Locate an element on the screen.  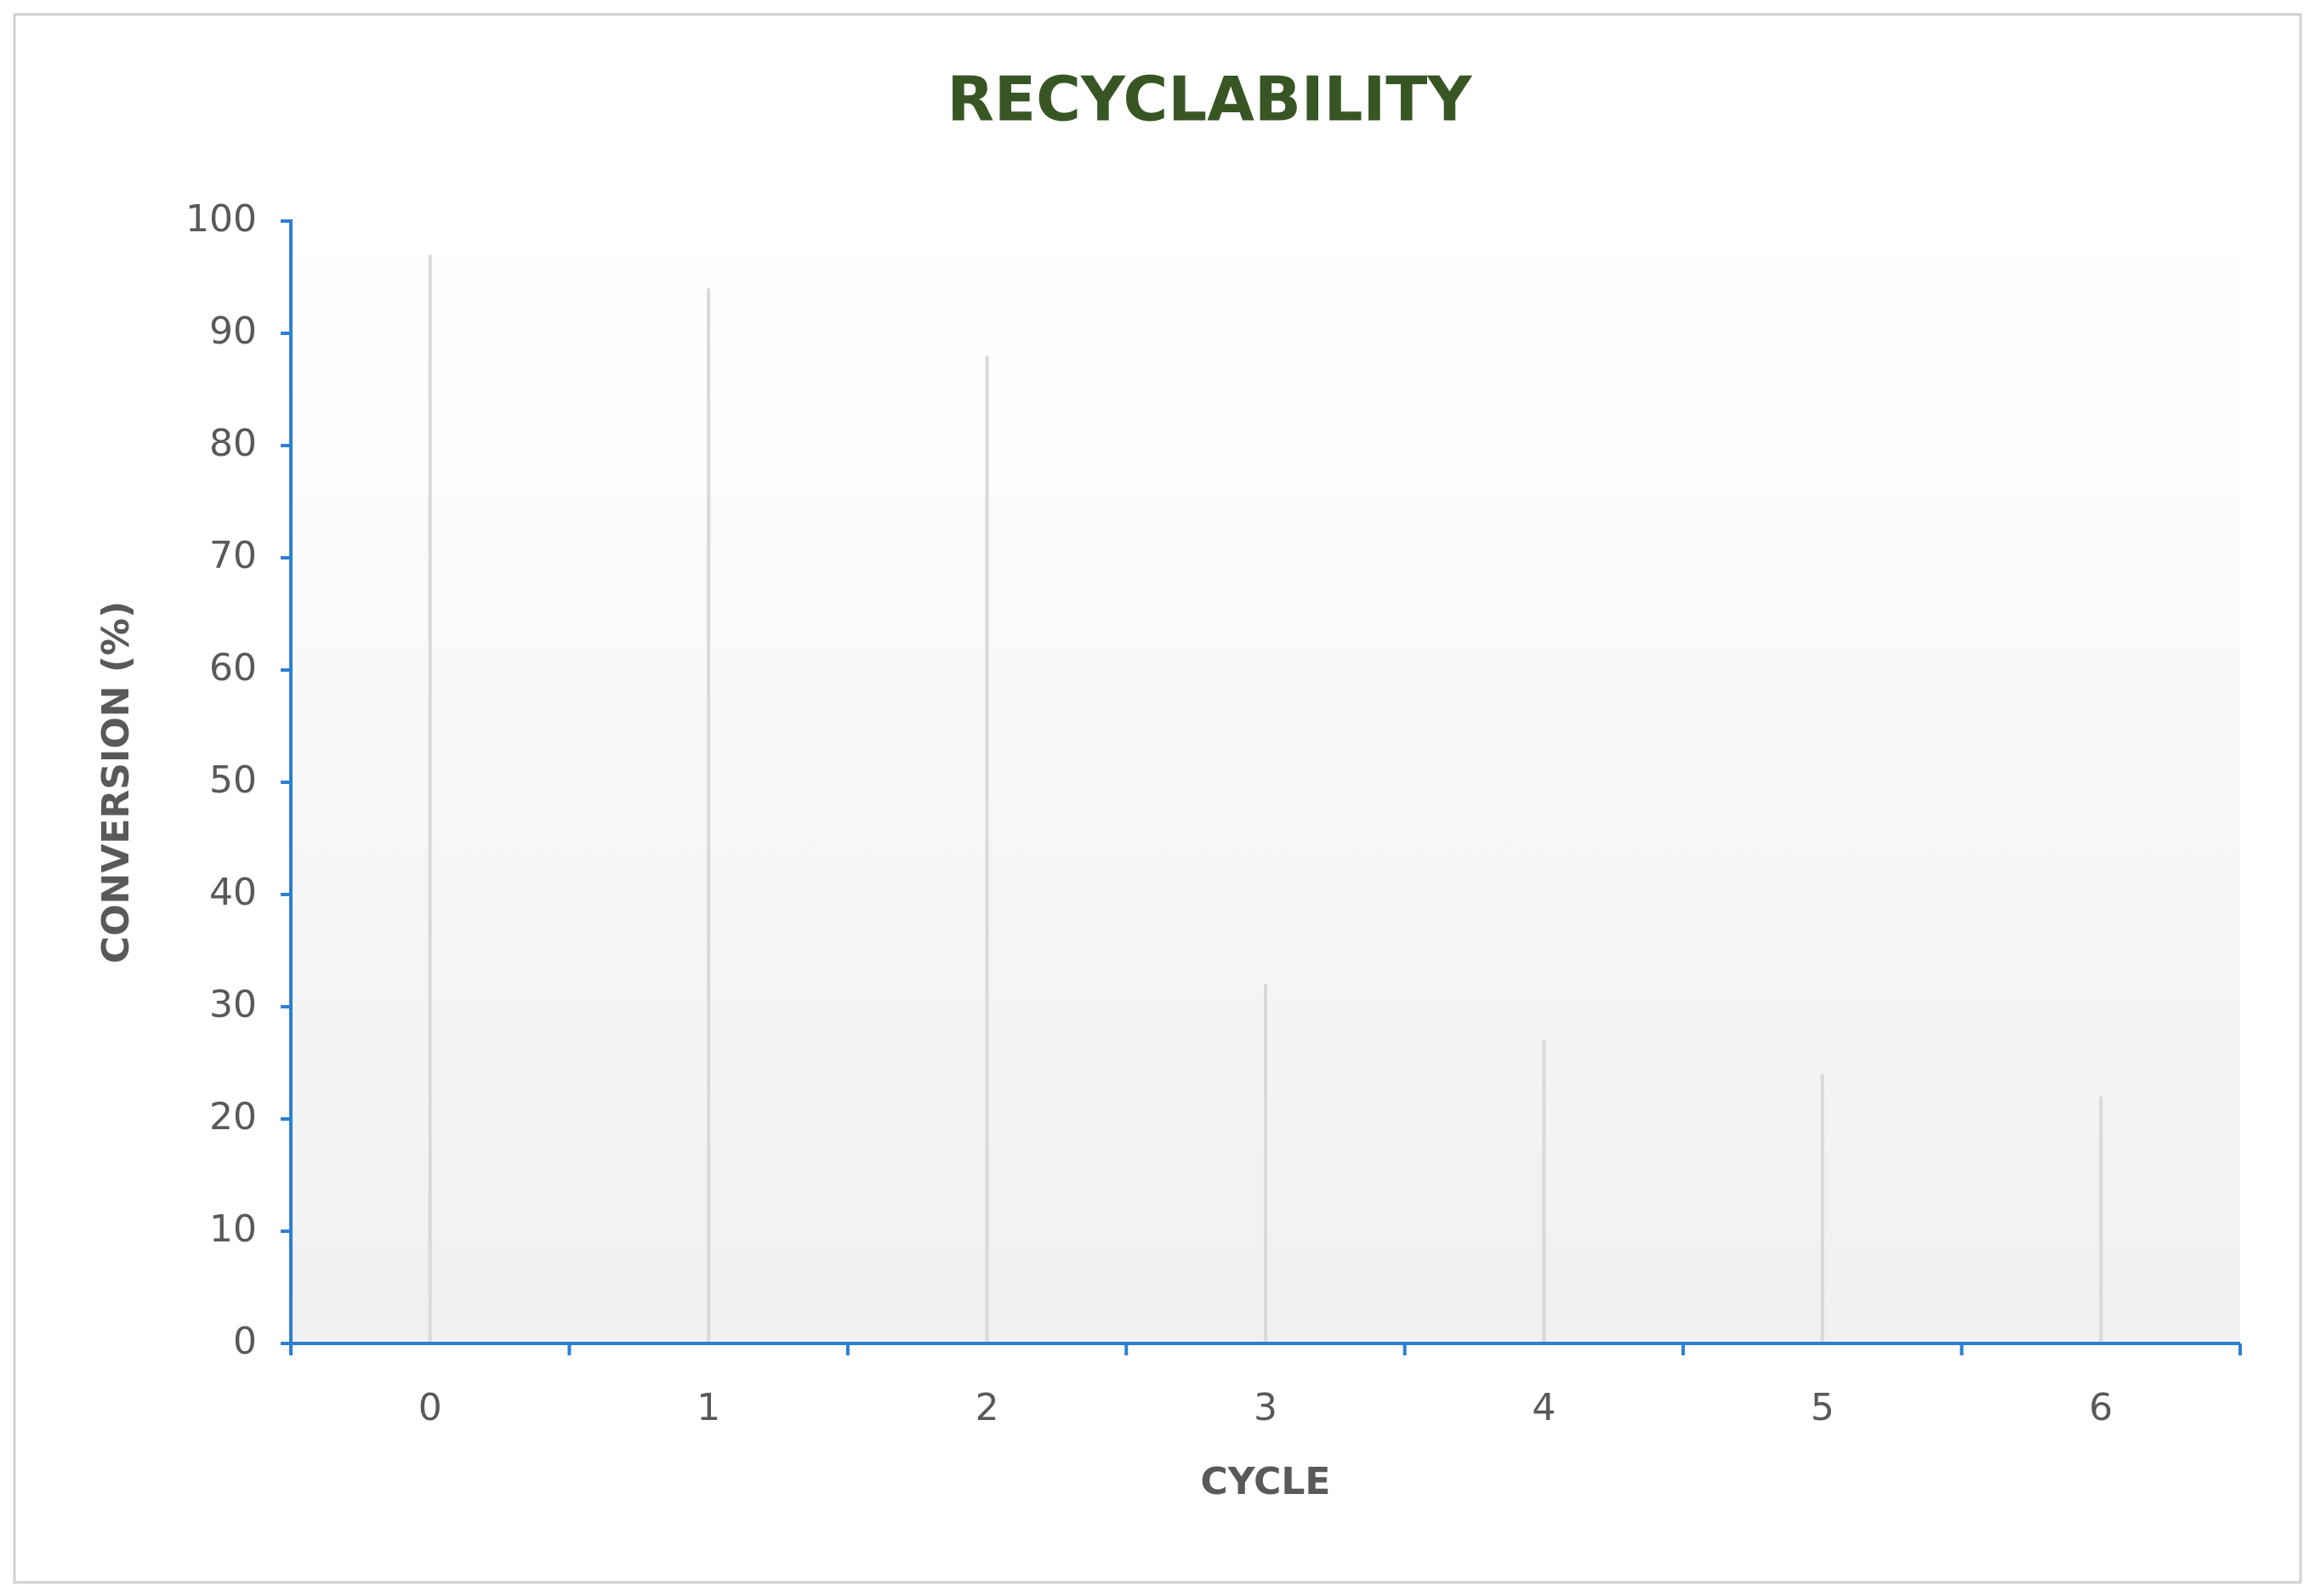
x-tick-label: 6 is located at coordinates (2101, 1407).